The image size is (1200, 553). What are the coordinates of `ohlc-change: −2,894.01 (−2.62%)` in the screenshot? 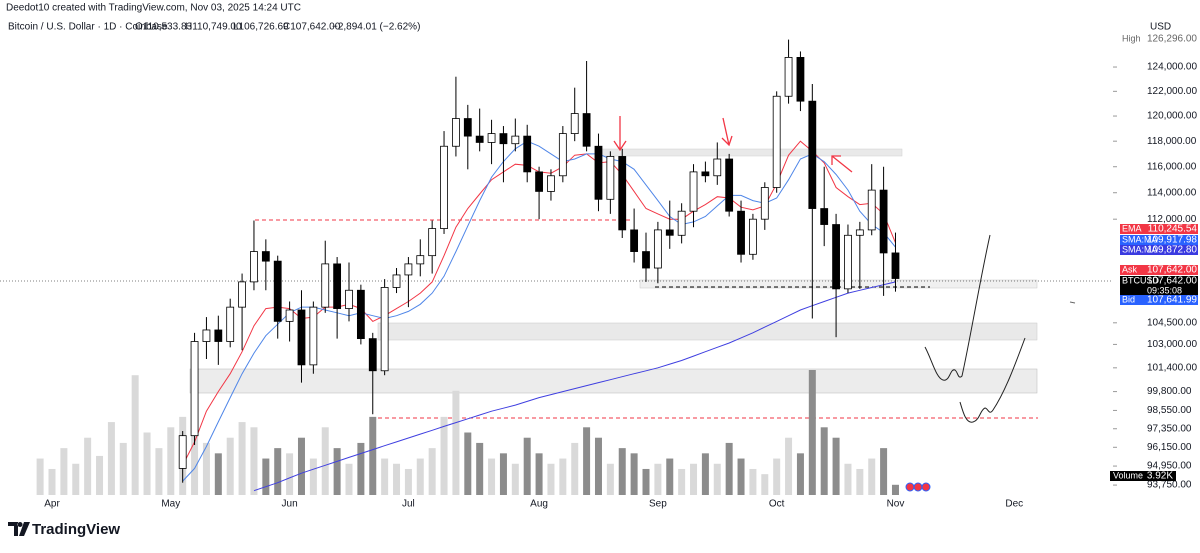 It's located at (376, 27).